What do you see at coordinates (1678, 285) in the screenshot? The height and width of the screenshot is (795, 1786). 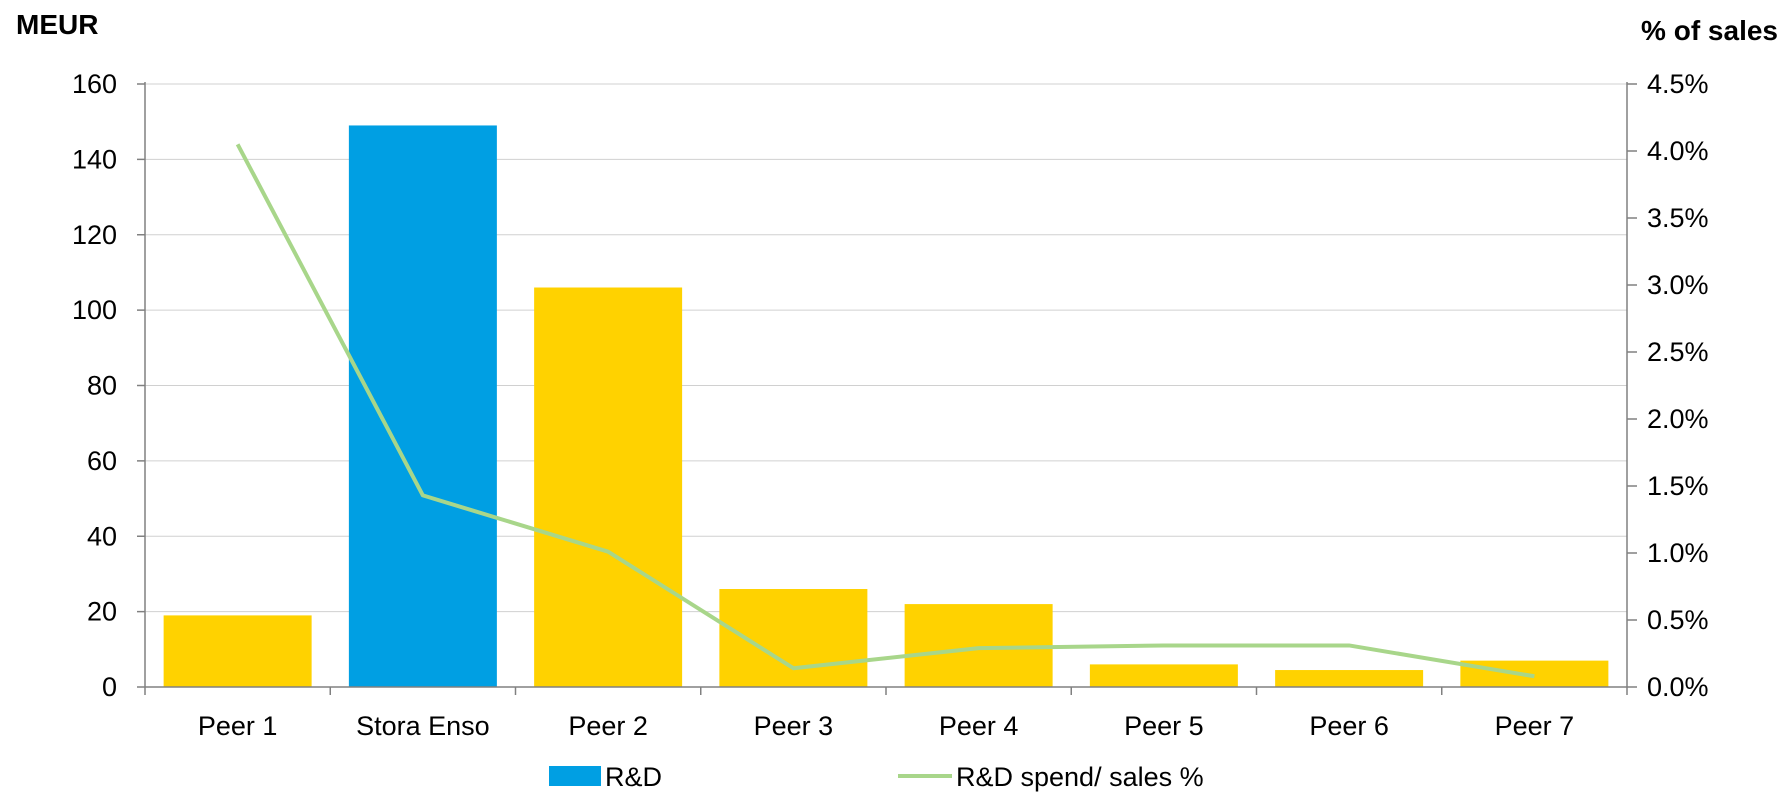 I see `right-tick-label: 3.0%` at bounding box center [1678, 285].